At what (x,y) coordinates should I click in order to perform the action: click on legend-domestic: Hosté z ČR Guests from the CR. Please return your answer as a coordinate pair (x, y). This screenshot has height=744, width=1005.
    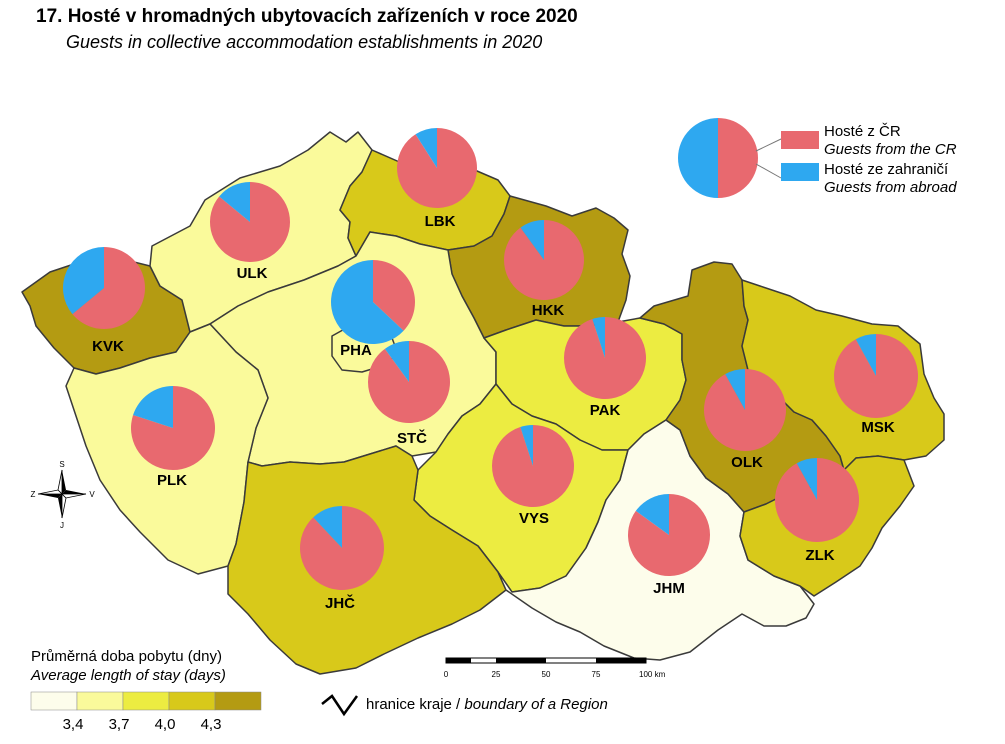
    Looking at the image, I should click on (890, 141).